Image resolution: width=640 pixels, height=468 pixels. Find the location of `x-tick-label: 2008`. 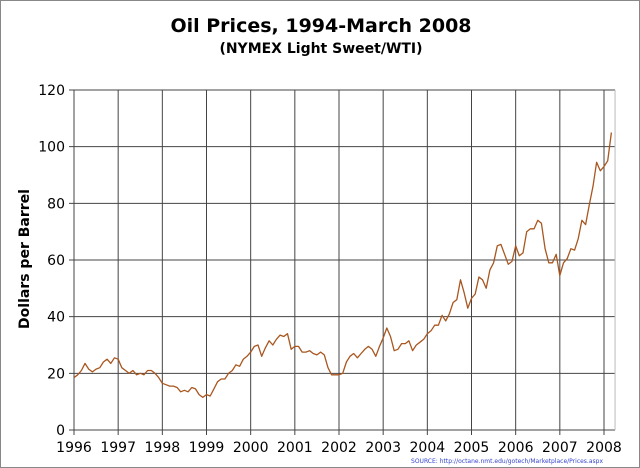

x-tick-label: 2008 is located at coordinates (604, 448).